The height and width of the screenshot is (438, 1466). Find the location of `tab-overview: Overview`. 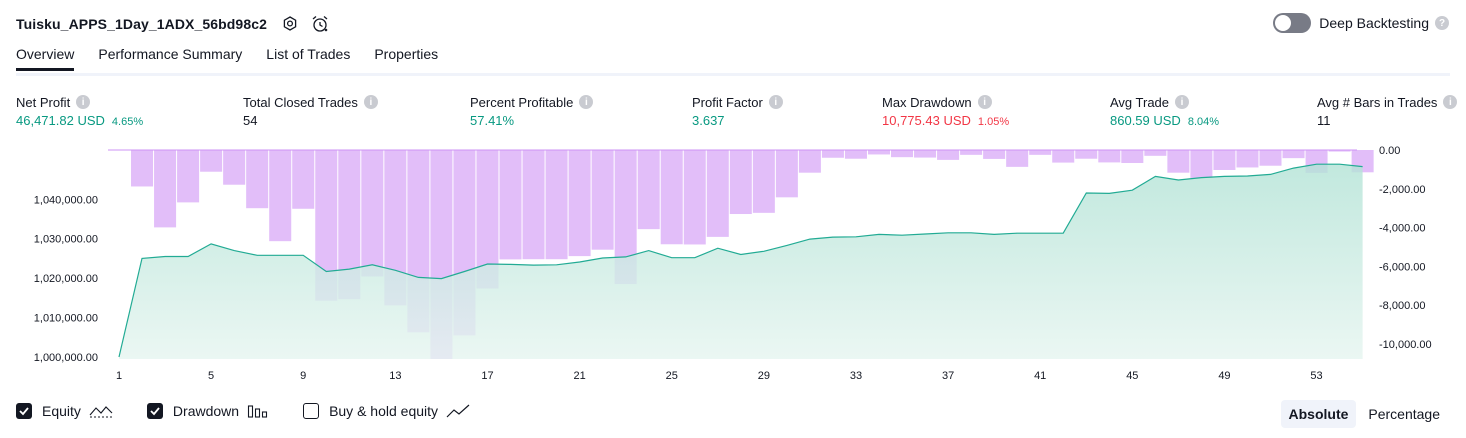

tab-overview: Overview is located at coordinates (45, 58).